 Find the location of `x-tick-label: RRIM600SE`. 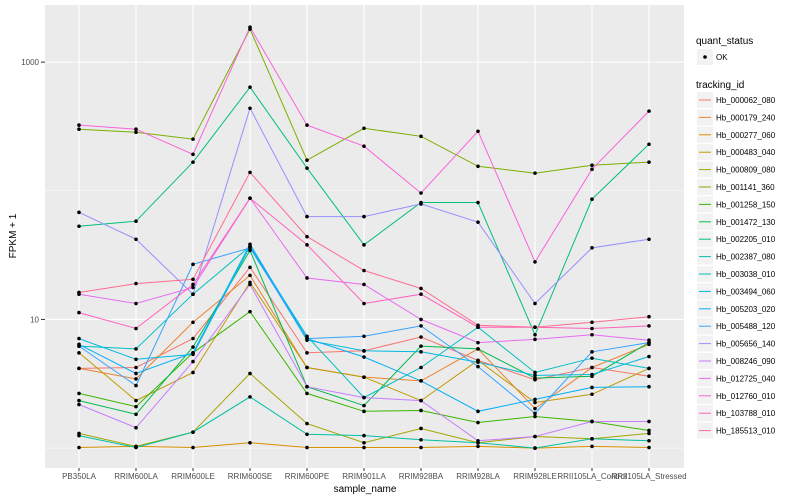

x-tick-label: RRIM600SE is located at coordinates (250, 476).